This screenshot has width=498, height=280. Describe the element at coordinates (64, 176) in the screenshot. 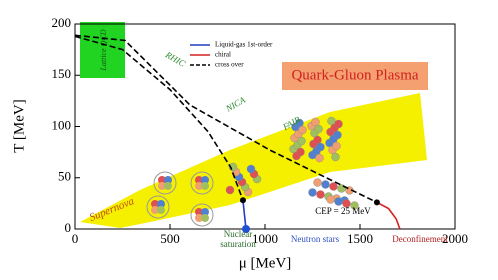

I see `y-tick-label: 50` at that location.